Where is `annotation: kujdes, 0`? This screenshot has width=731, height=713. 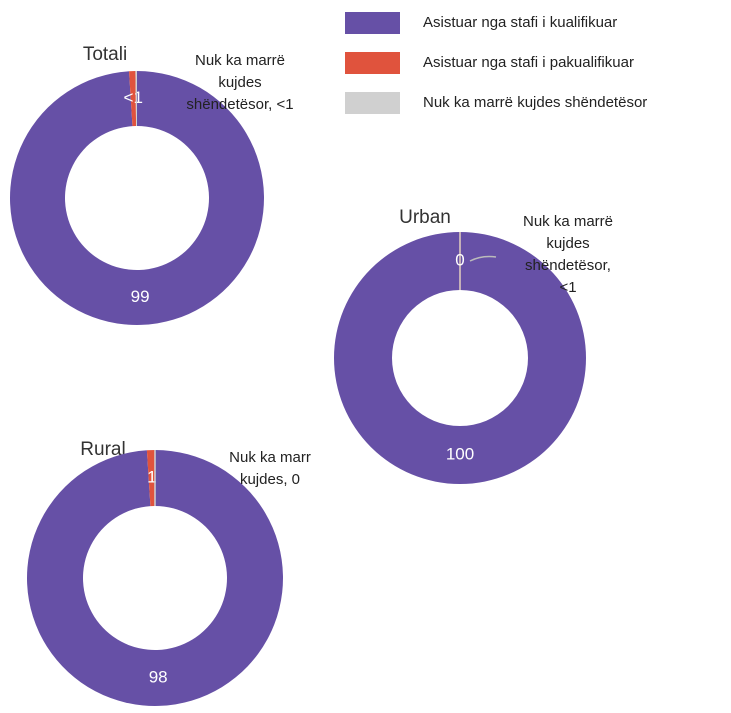
annotation: kujdes, 0 is located at coordinates (270, 479).